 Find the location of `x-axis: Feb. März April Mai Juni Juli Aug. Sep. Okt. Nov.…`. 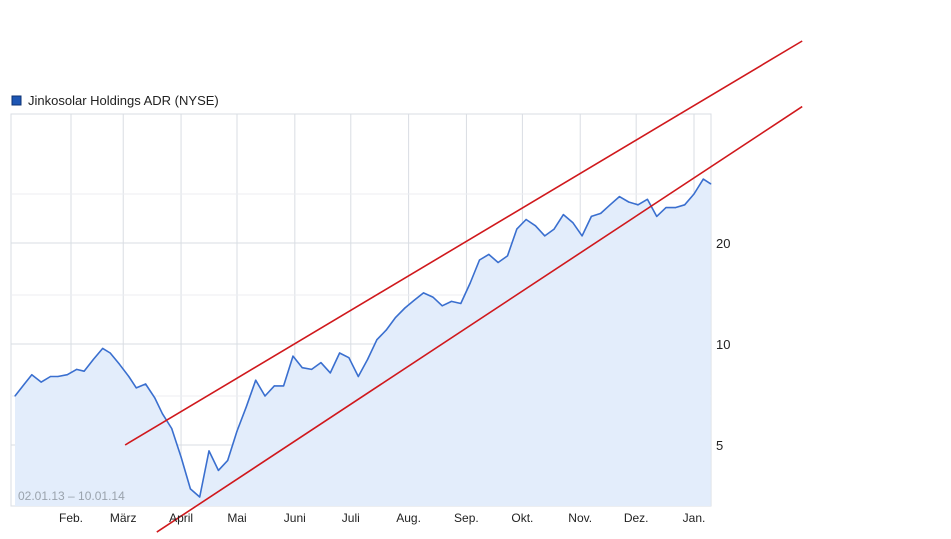

x-axis: Feb. März April Mai Juni Juli Aug. Sep. Okt. Nov.… is located at coordinates (382, 518).